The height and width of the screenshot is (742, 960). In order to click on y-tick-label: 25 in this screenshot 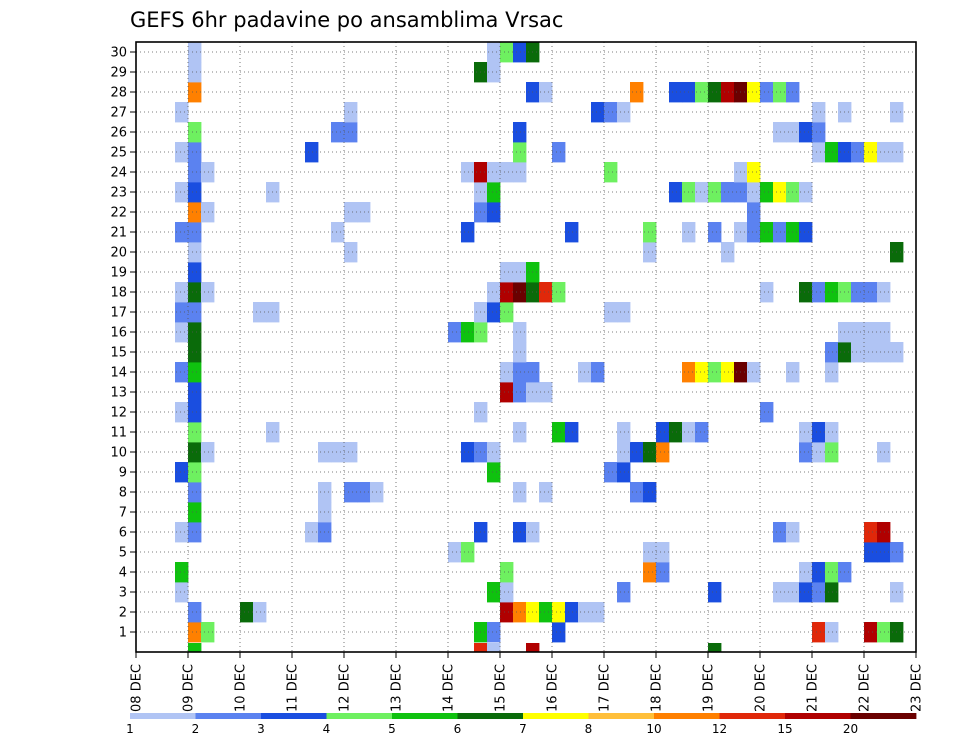, I will do `click(118, 153)`.